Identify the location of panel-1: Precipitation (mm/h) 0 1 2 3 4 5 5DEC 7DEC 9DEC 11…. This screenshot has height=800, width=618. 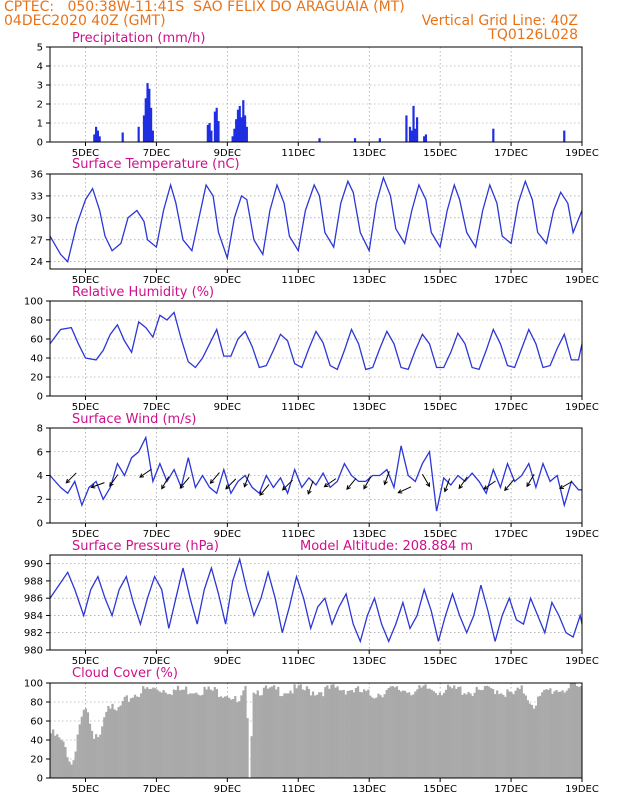
(318, 95).